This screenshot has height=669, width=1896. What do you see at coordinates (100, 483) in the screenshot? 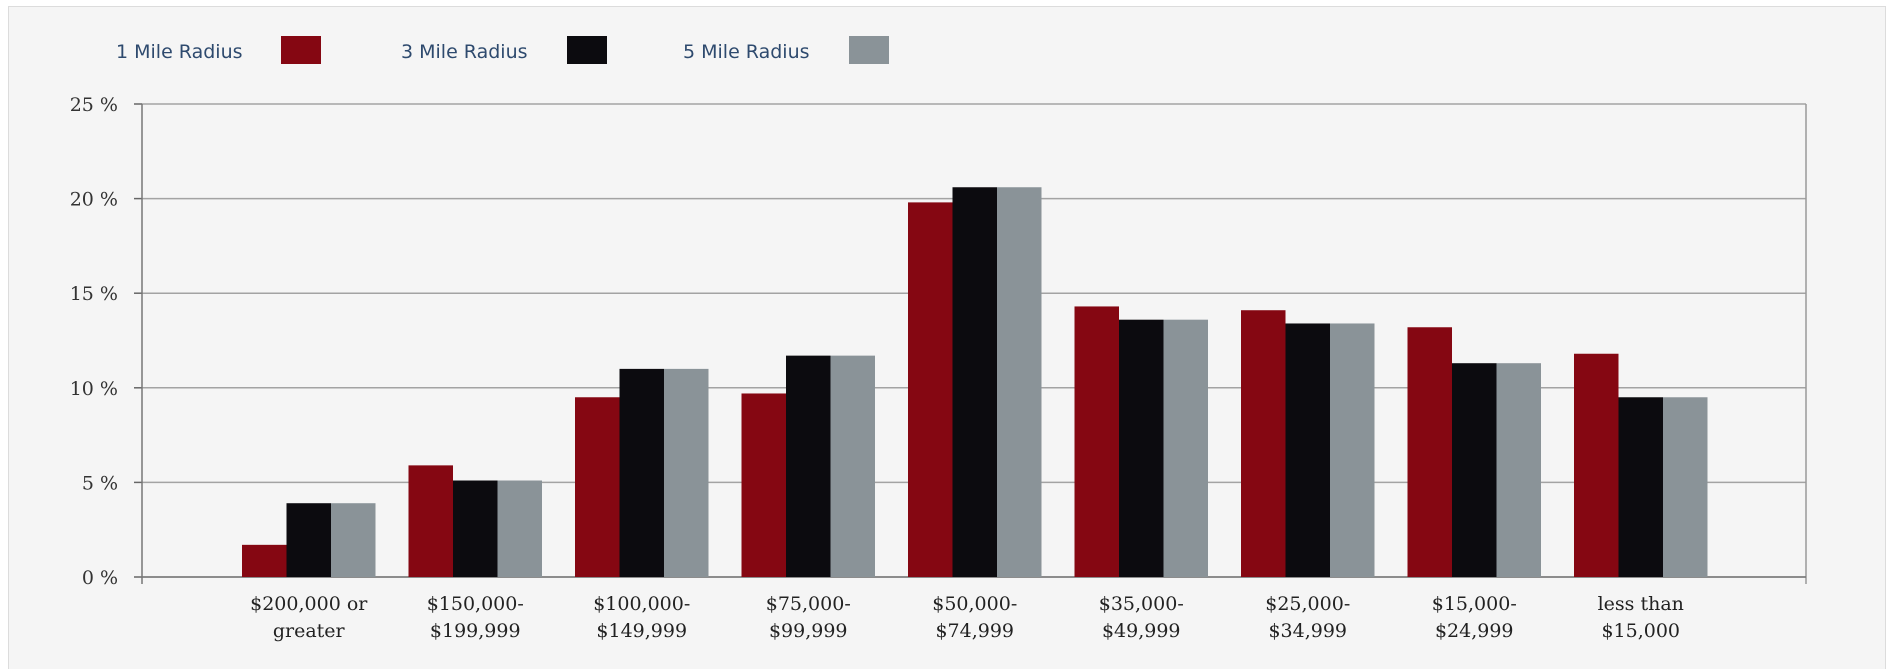
I see `y-tick-label: 5 %` at bounding box center [100, 483].